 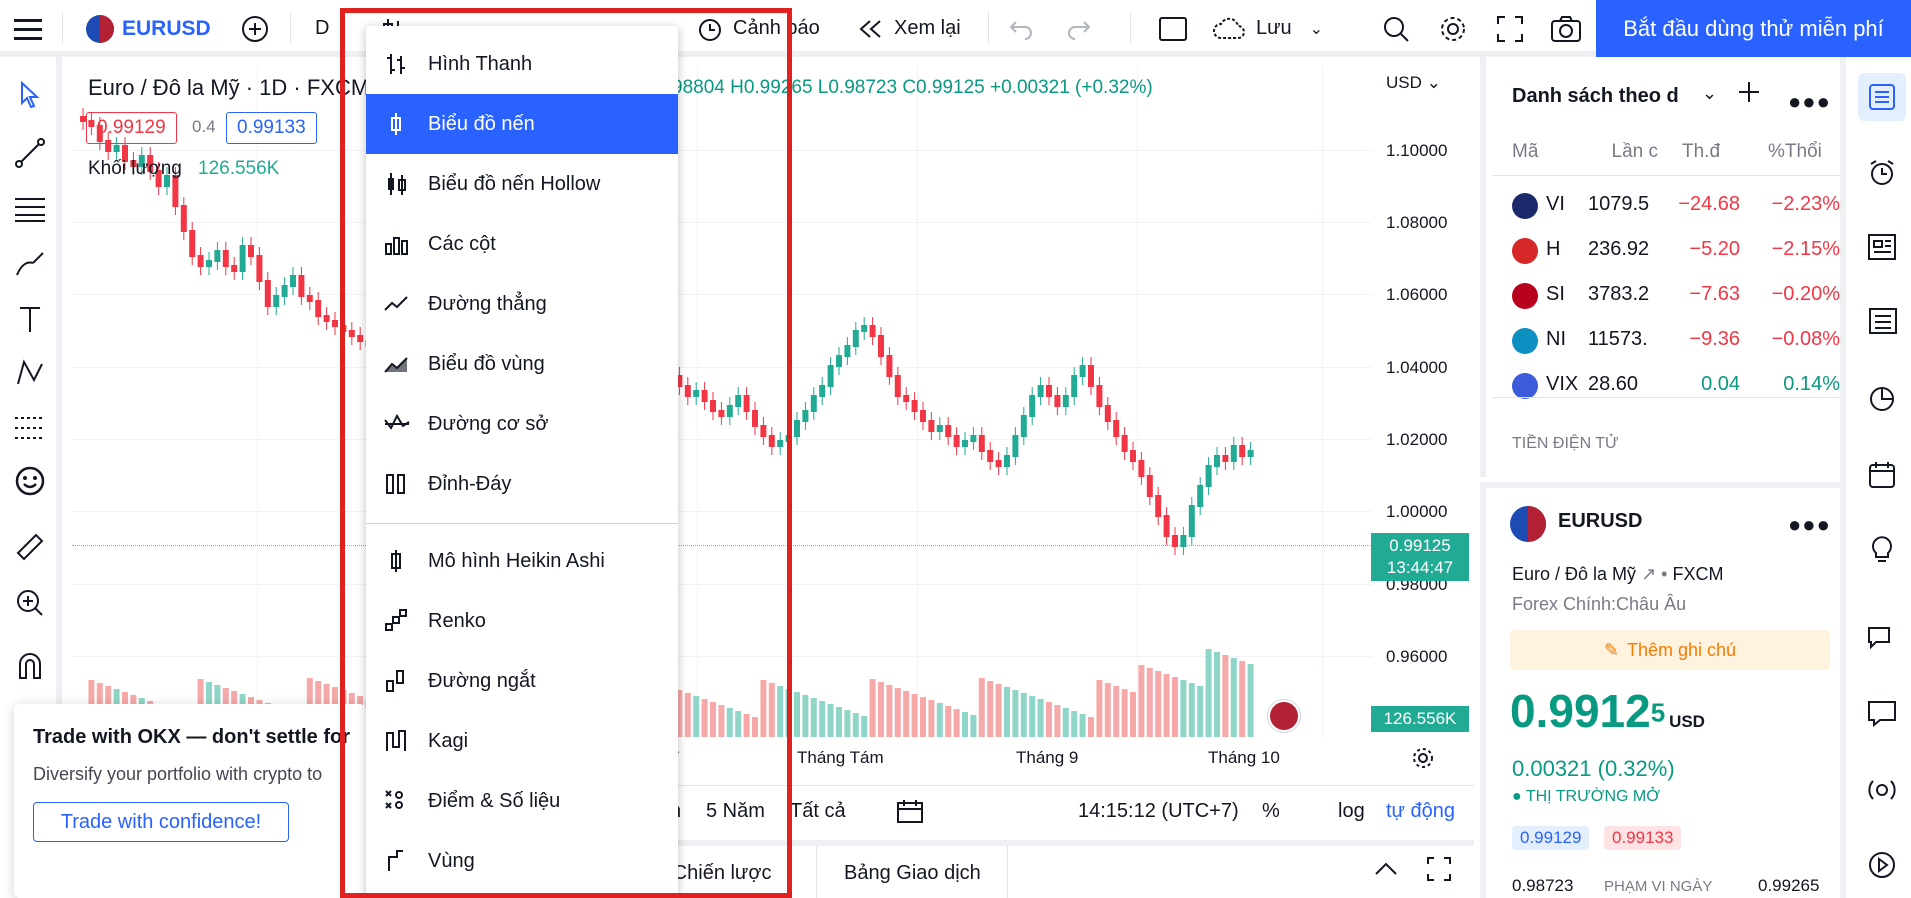 What do you see at coordinates (522, 801) in the screenshot?
I see `menu-item-point-figure: Điểm & Số liệu` at bounding box center [522, 801].